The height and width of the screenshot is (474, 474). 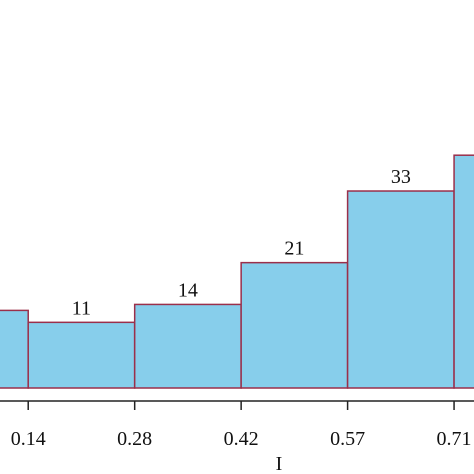 I want to click on data-label: 33, so click(x=401, y=177).